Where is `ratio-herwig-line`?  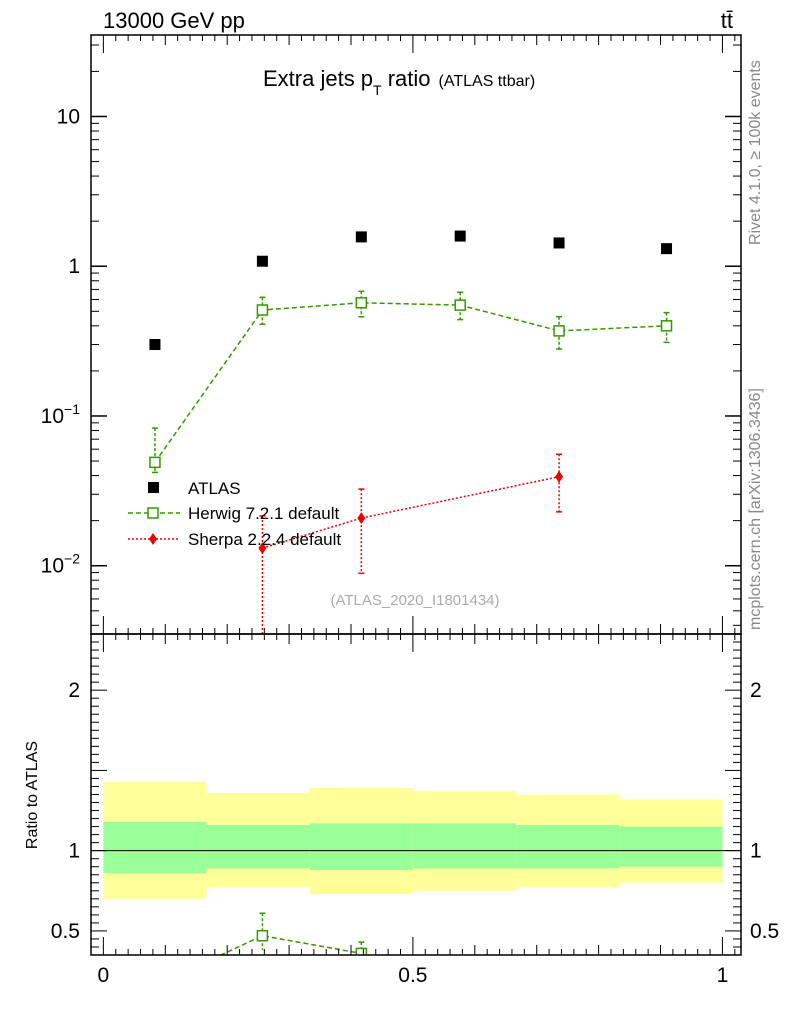
ratio-herwig-line is located at coordinates (290, 944).